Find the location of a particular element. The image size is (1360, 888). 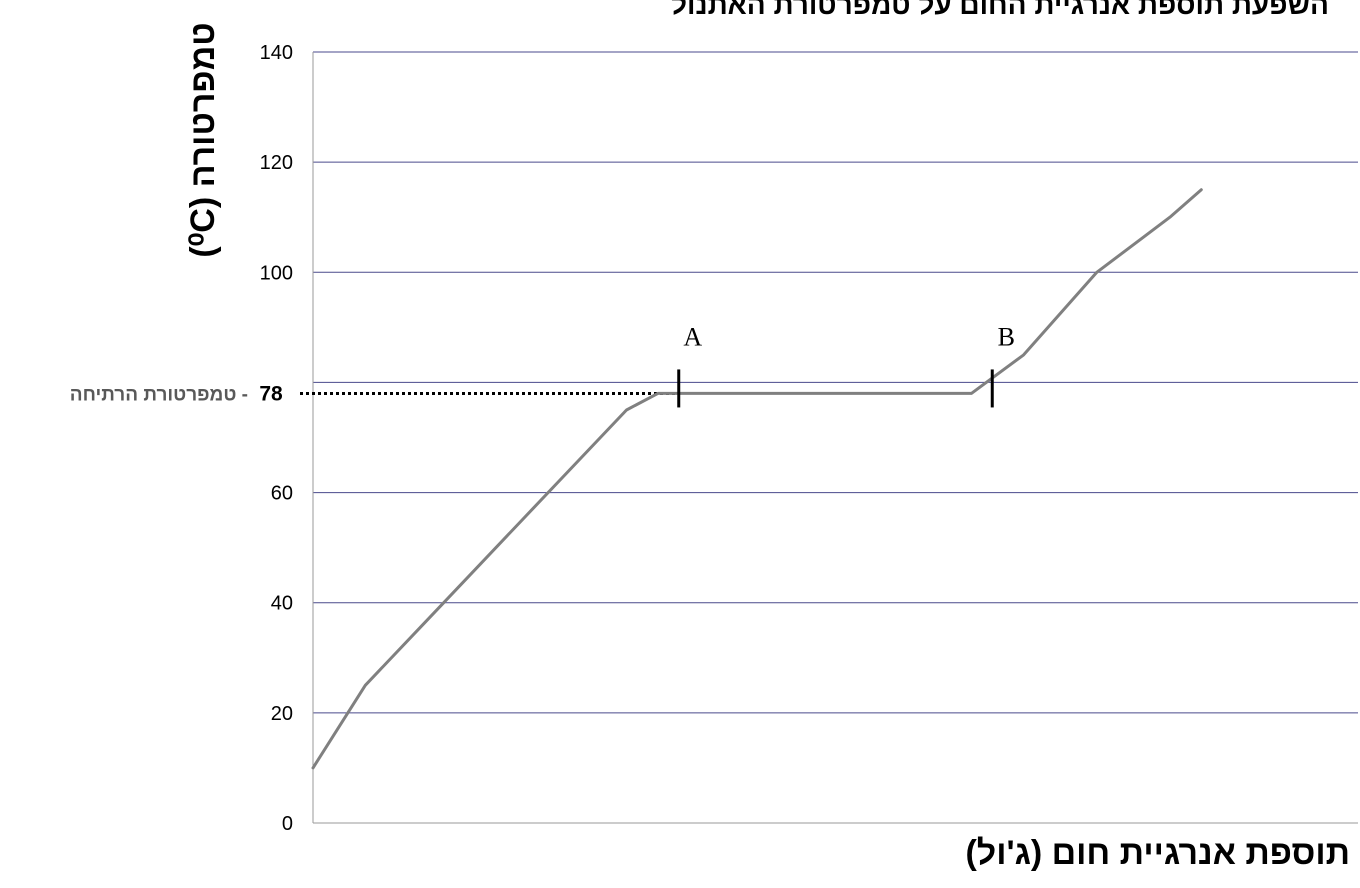

y-tick-labels: 0 20 40 60 100 120 140 is located at coordinates (276, 438).